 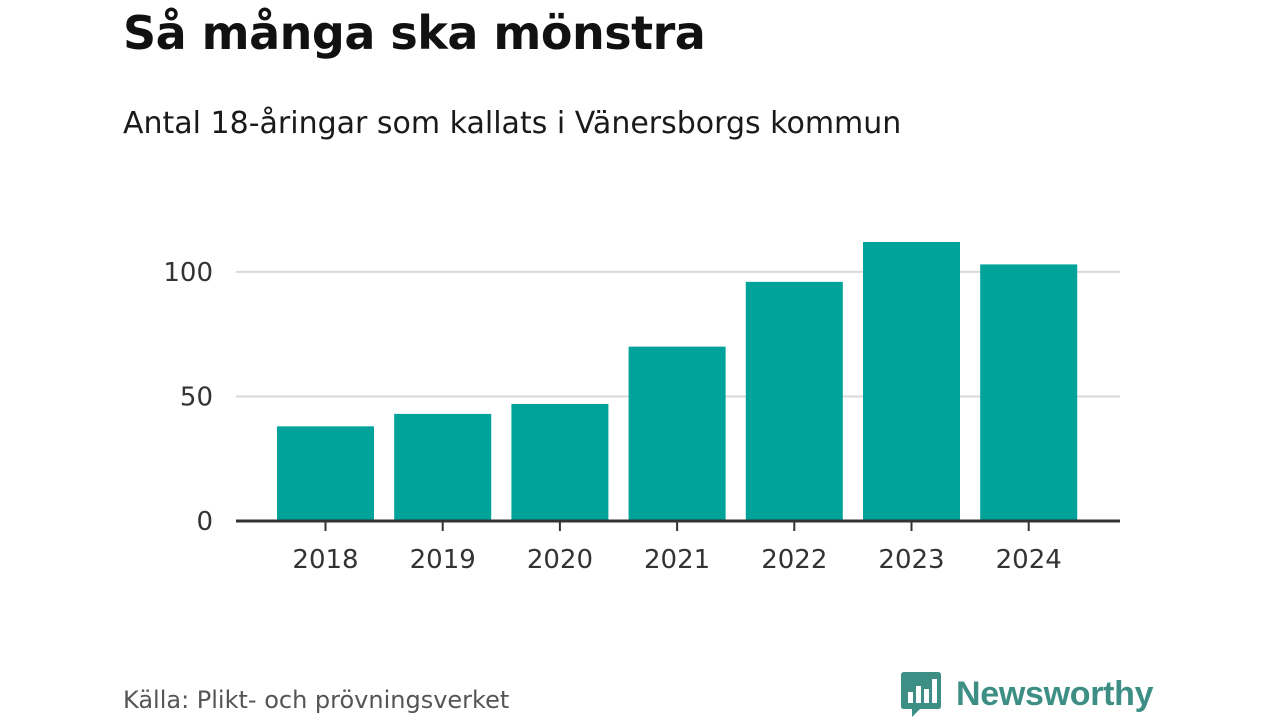 What do you see at coordinates (911, 381) in the screenshot?
I see `bar-2023` at bounding box center [911, 381].